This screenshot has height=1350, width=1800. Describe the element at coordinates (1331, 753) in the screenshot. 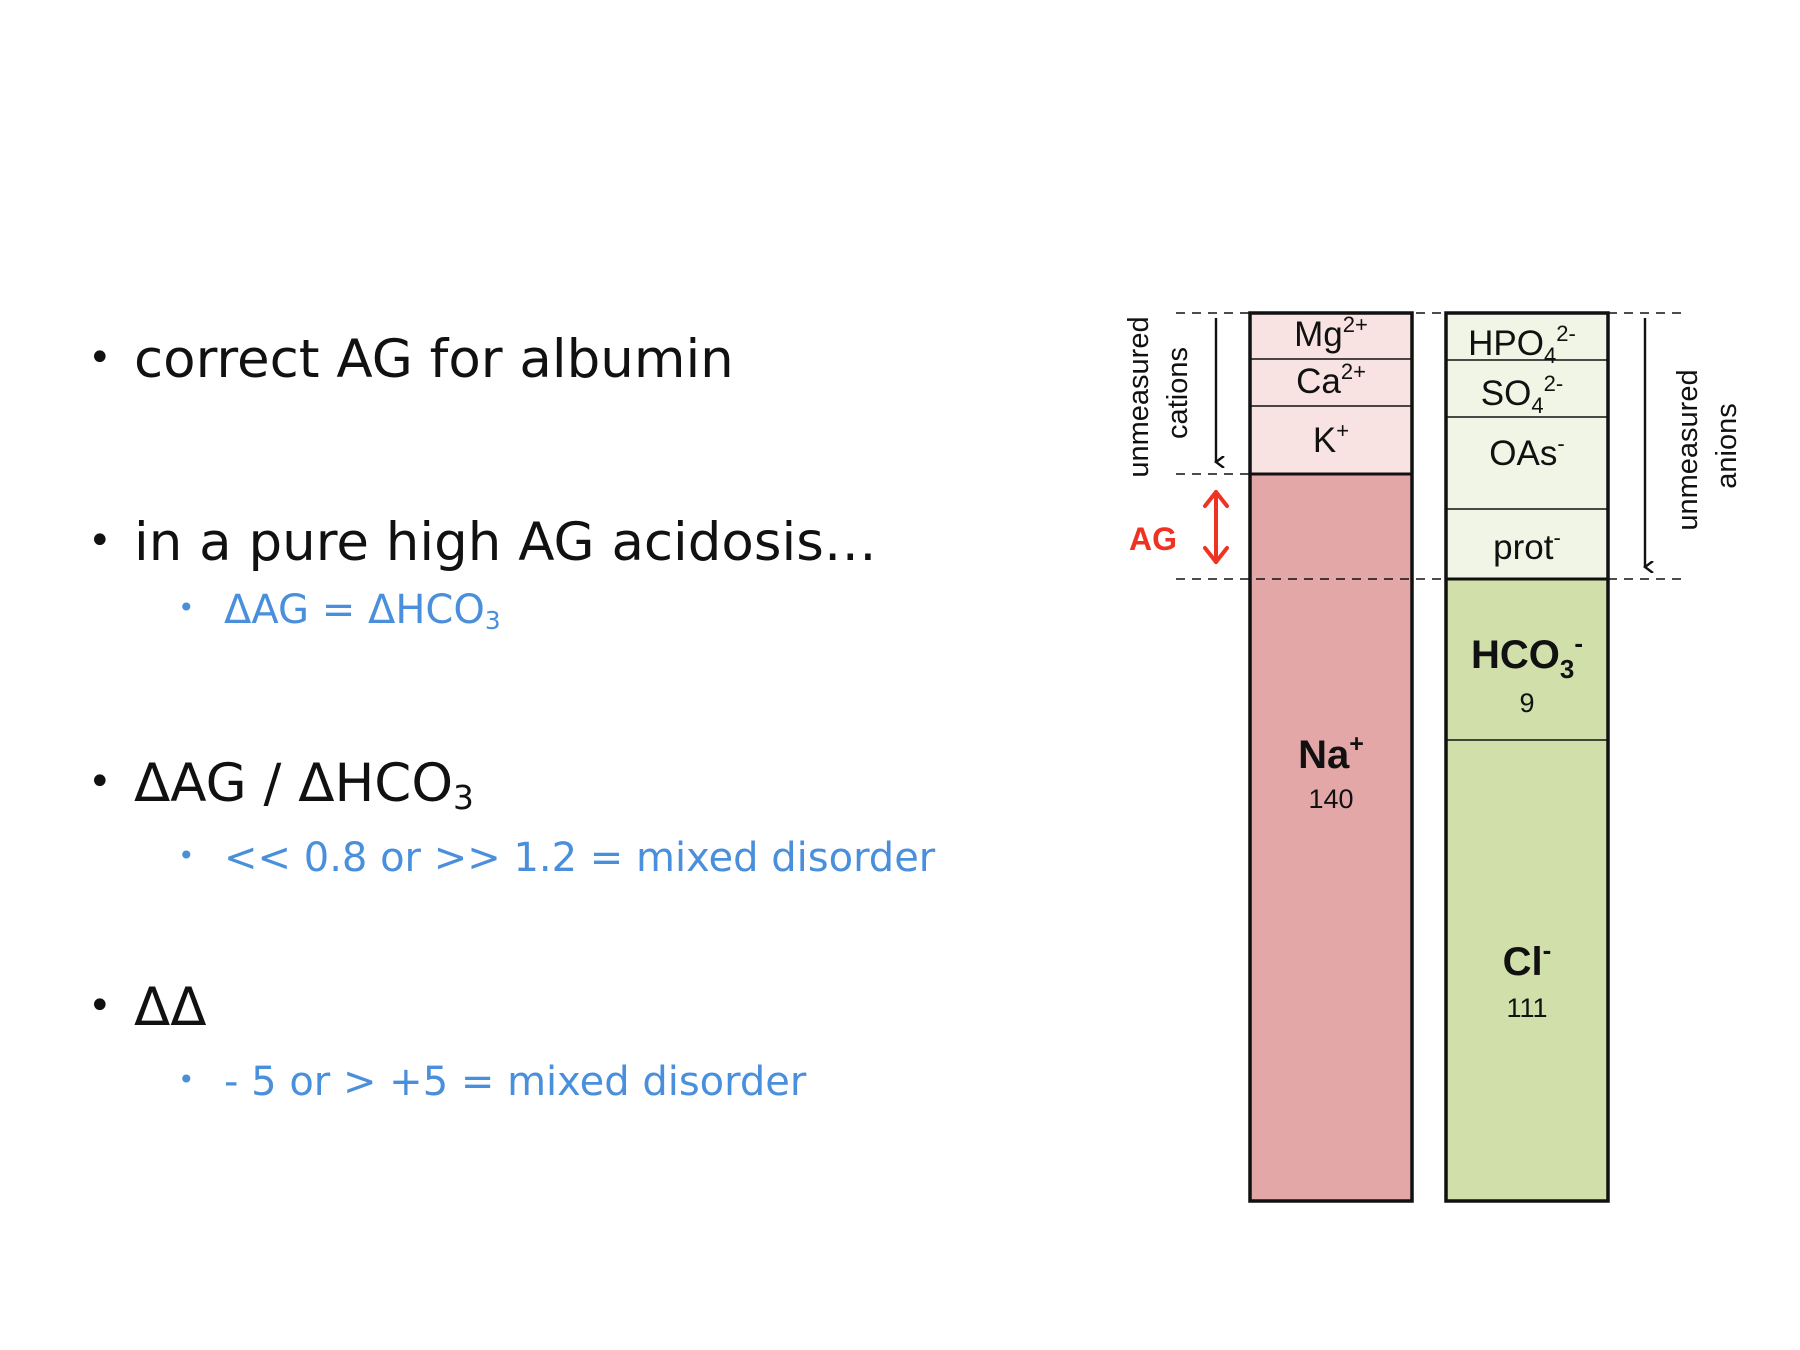

I see `label-sodium: Na+` at that location.